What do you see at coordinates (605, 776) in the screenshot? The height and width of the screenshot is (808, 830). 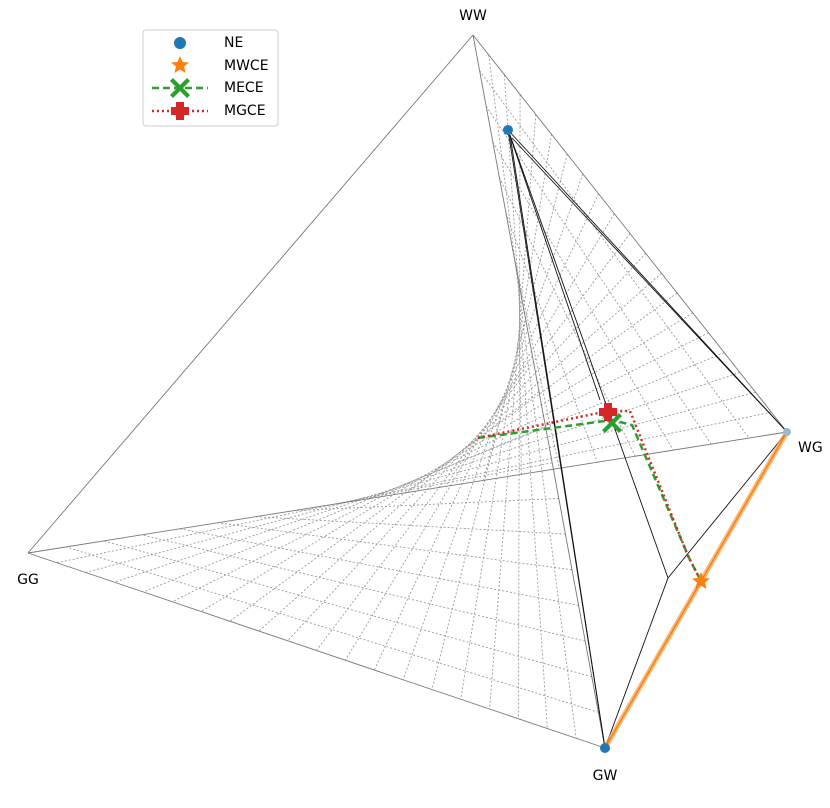 I see `vertex-label: GW` at bounding box center [605, 776].